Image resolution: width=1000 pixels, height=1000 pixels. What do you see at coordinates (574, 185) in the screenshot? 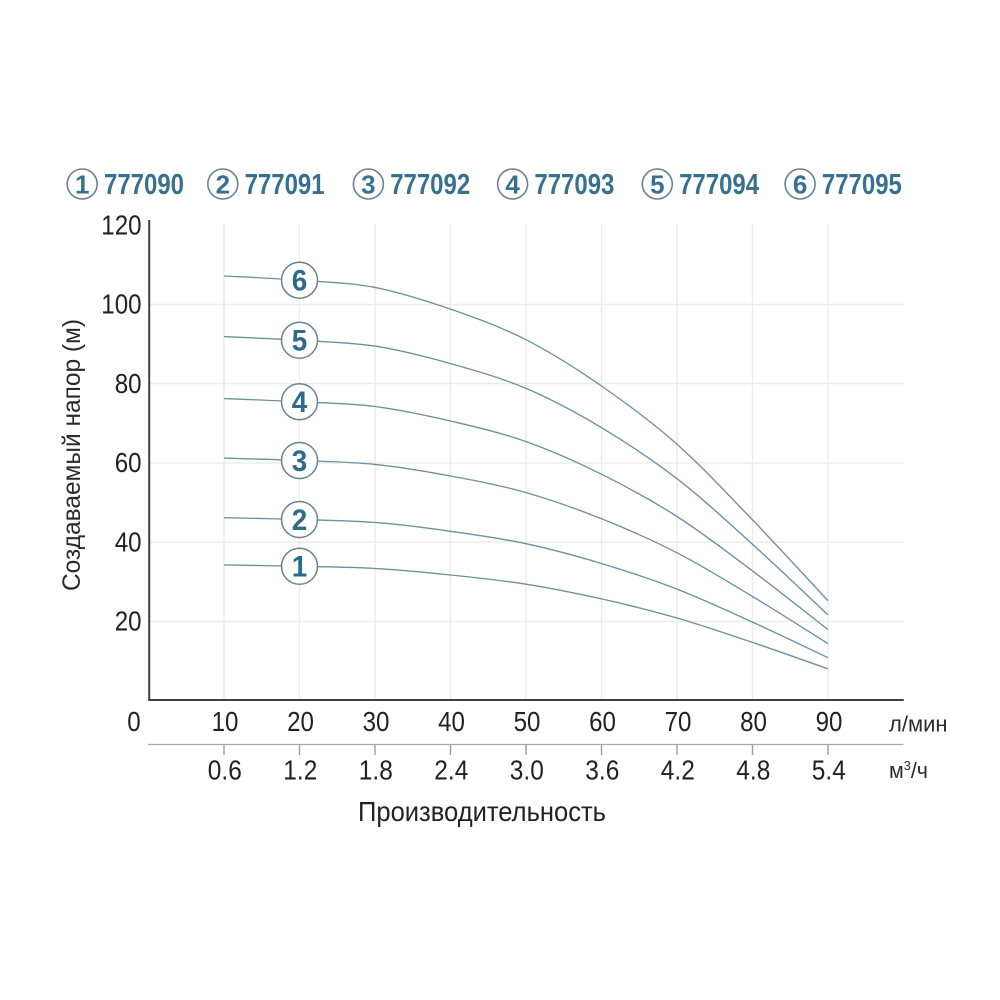
I see `svg-text: 777093` at bounding box center [574, 185].